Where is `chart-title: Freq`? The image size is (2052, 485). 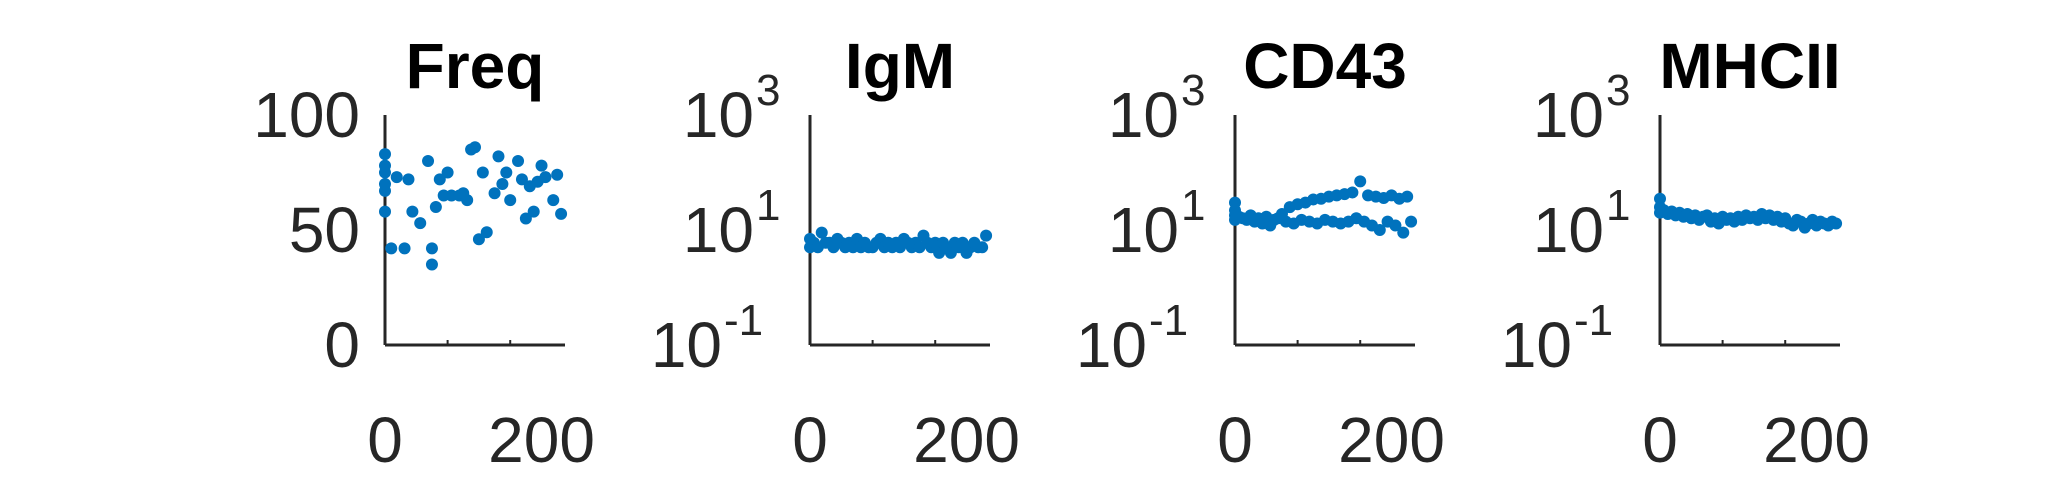
chart-title: Freq is located at coordinates (475, 66).